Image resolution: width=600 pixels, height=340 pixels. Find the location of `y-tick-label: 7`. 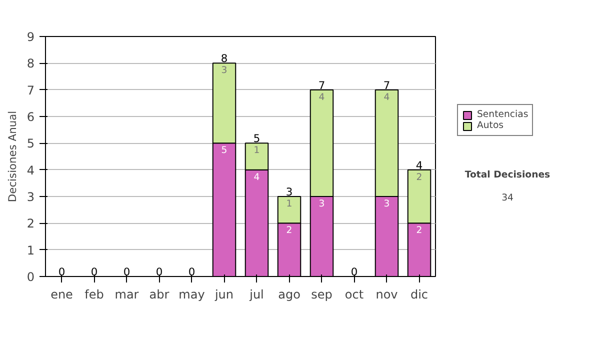

y-tick-label: 7 is located at coordinates (30, 90).